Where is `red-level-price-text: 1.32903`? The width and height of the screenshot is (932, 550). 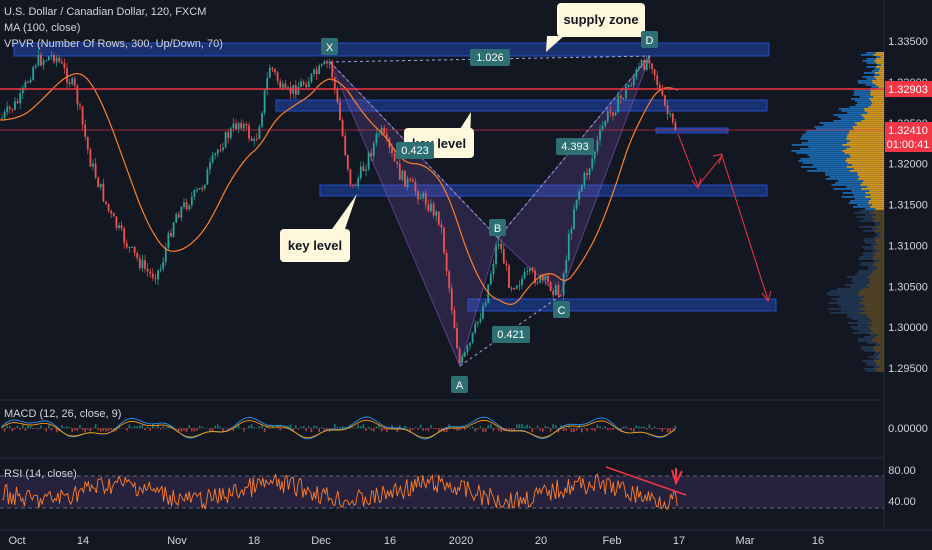 red-level-price-text: 1.32903 is located at coordinates (908, 90).